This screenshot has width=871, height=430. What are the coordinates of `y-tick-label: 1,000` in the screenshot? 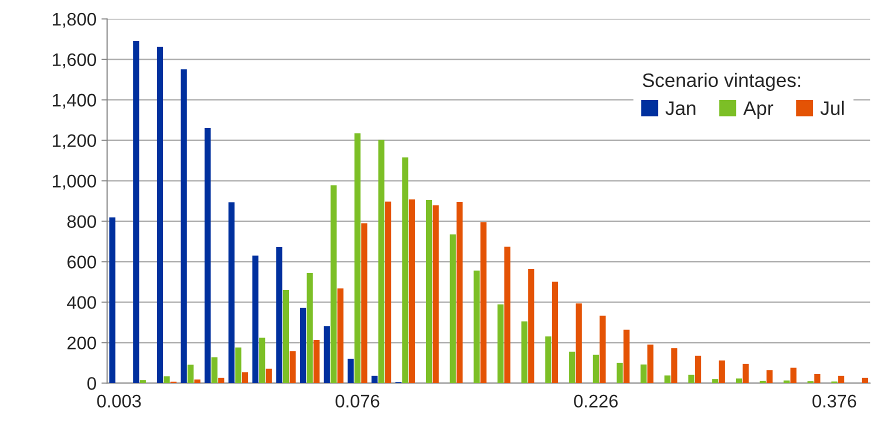 It's located at (74, 182).